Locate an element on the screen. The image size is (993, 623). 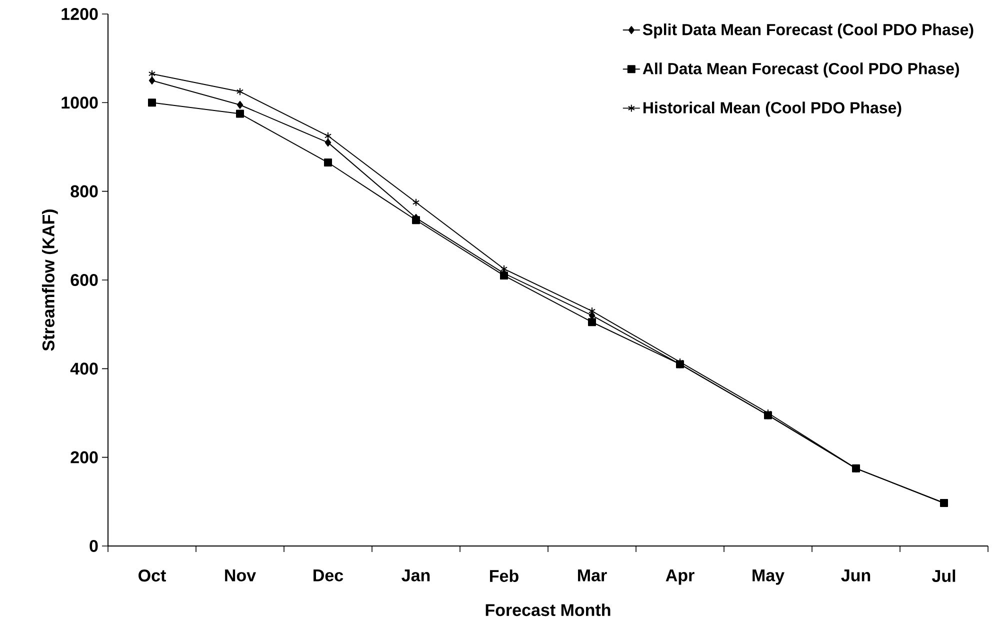
legend-label: Split Data Mean Forecast (Cool PDO Phase) is located at coordinates (808, 30).